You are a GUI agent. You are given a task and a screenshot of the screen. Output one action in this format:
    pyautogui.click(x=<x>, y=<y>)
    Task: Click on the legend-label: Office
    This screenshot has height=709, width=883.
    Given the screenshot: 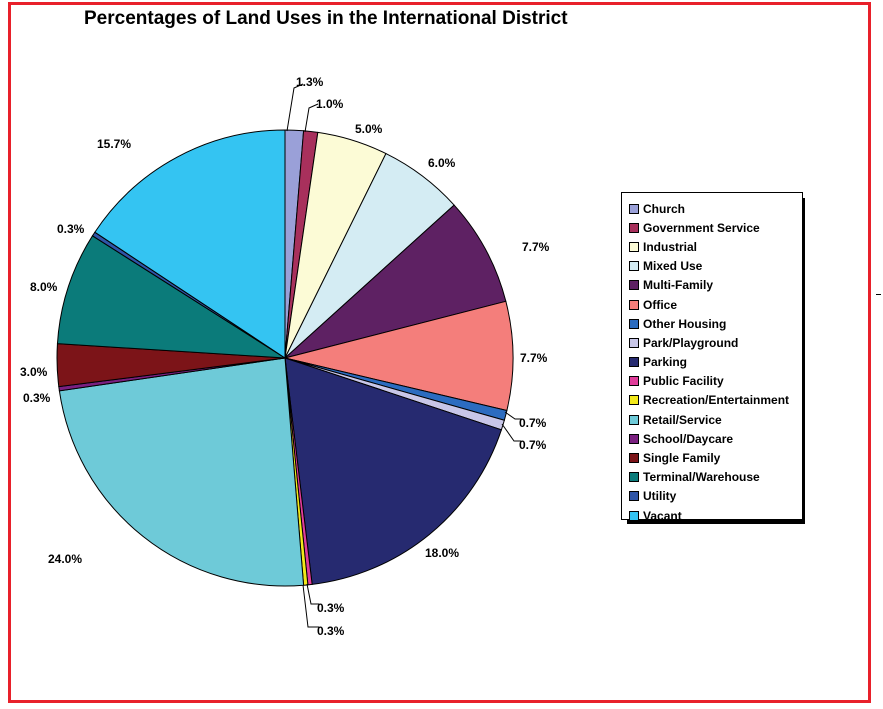 What is the action you would take?
    pyautogui.click(x=660, y=304)
    